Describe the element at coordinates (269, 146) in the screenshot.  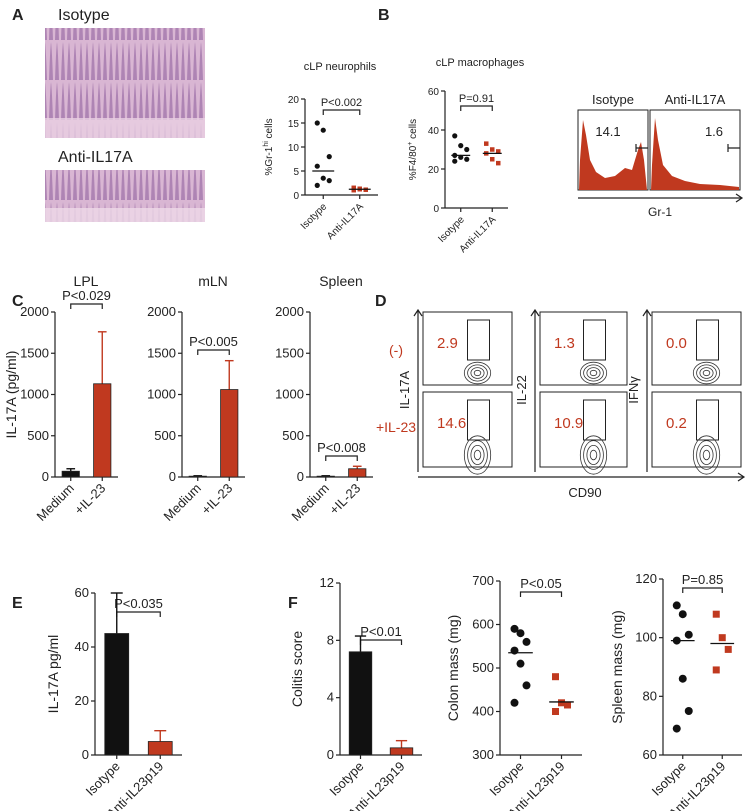
I see `y-axis-label: %Gr-1hi cells` at that location.